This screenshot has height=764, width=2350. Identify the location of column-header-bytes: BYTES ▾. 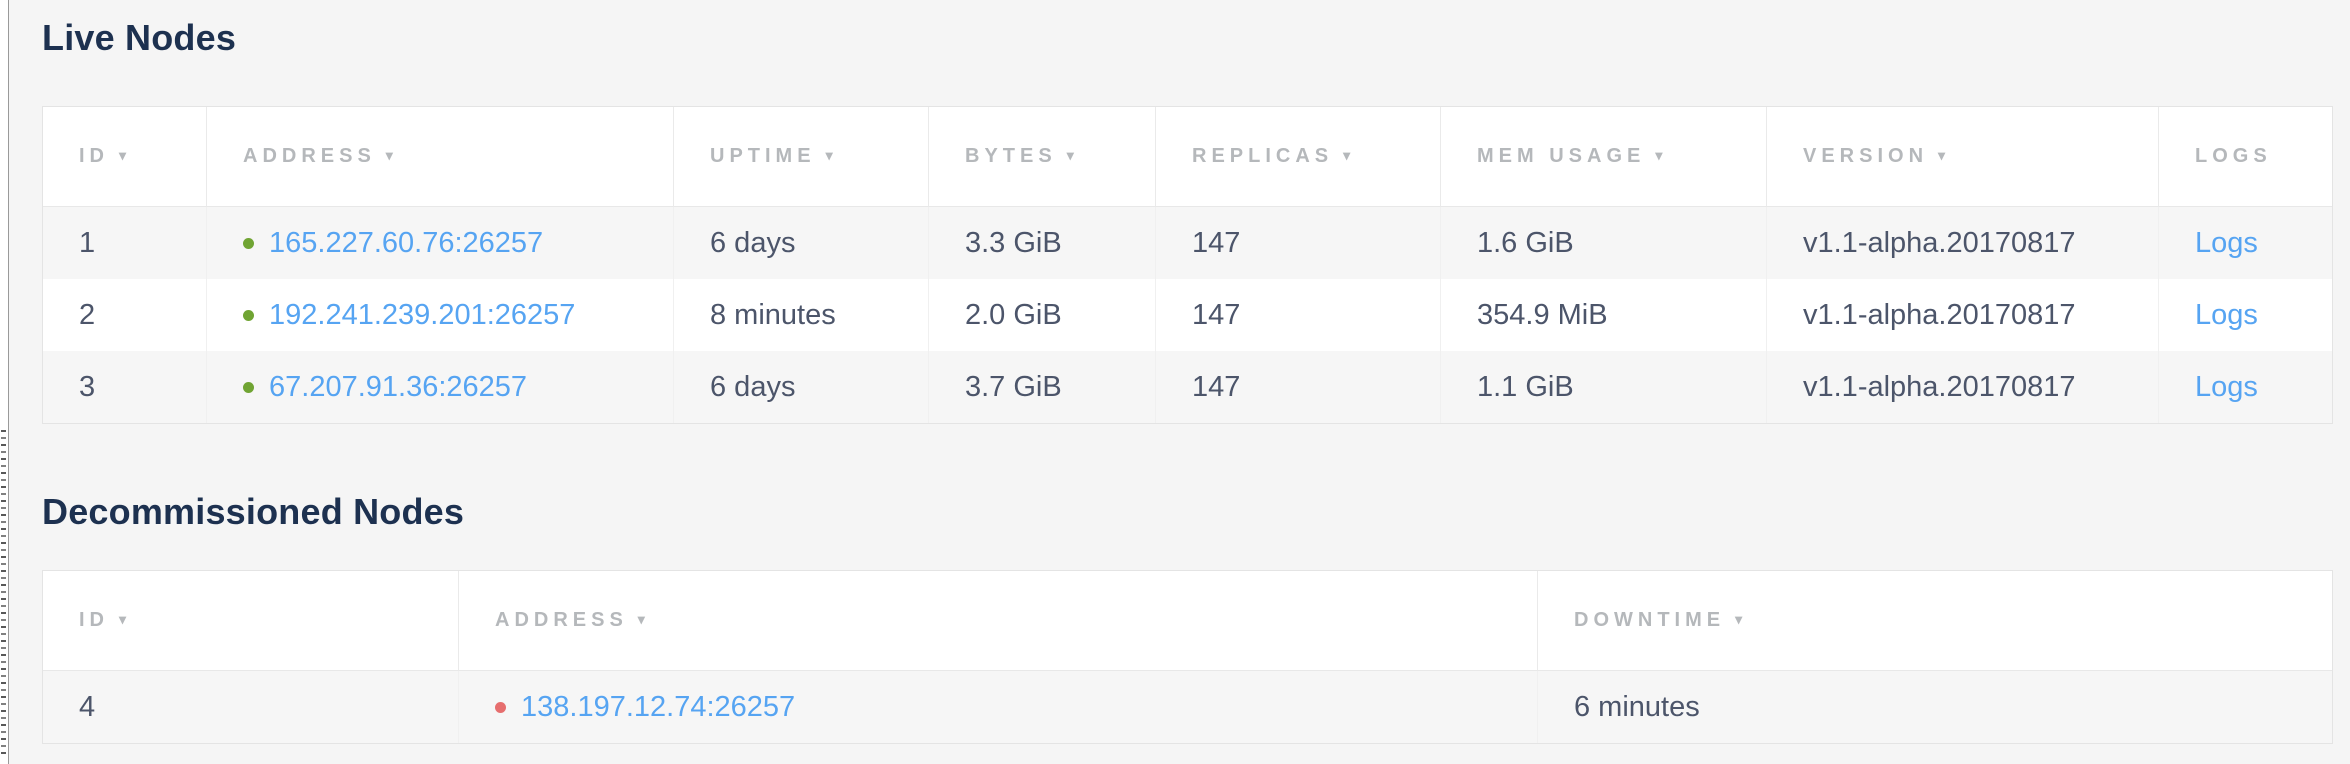
(1041, 157).